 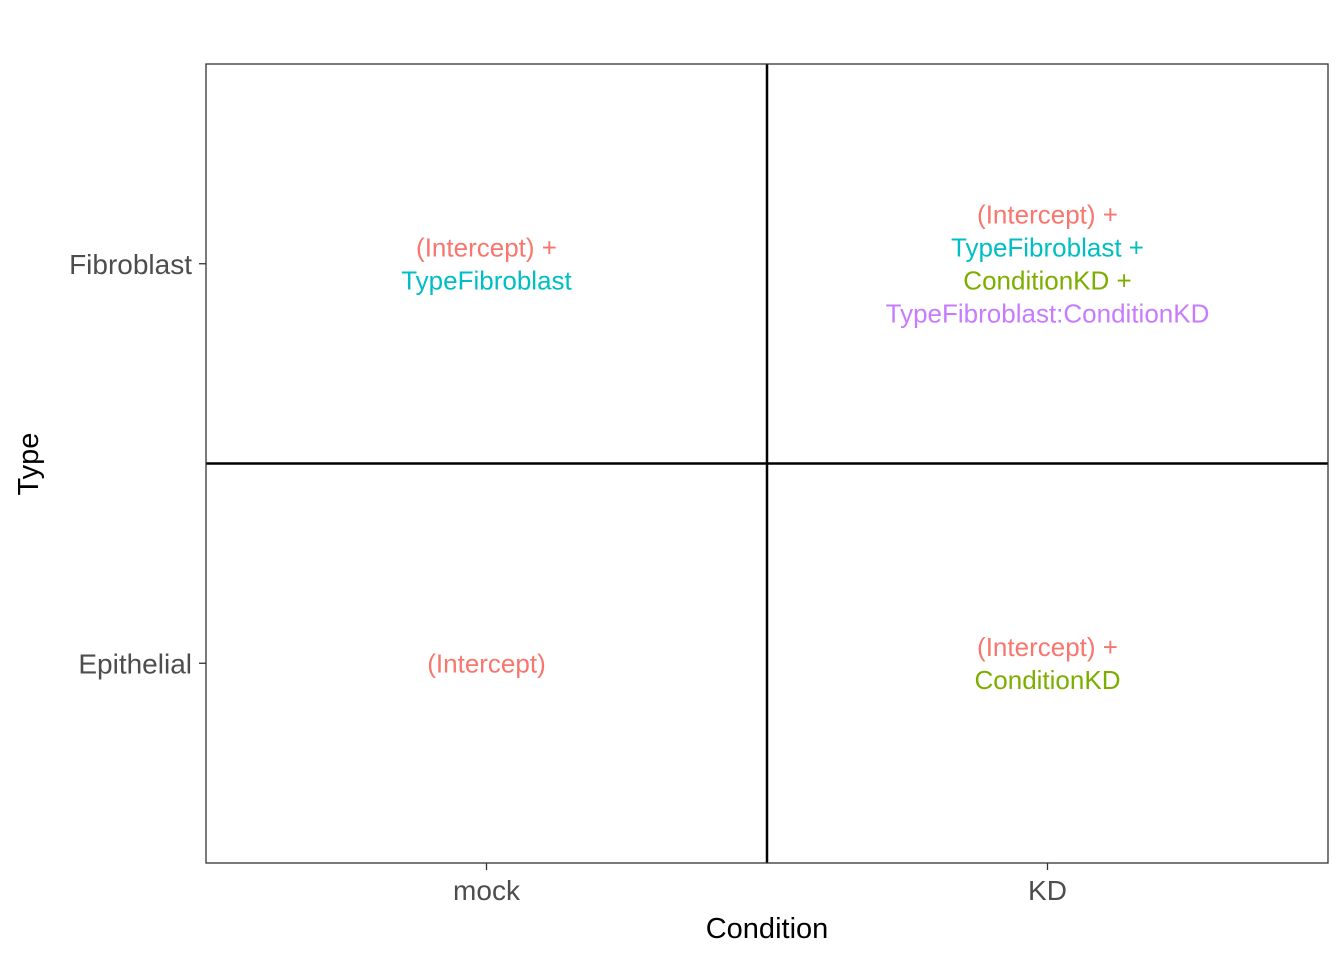 I want to click on x-tick-label: KD, so click(x=1047, y=890).